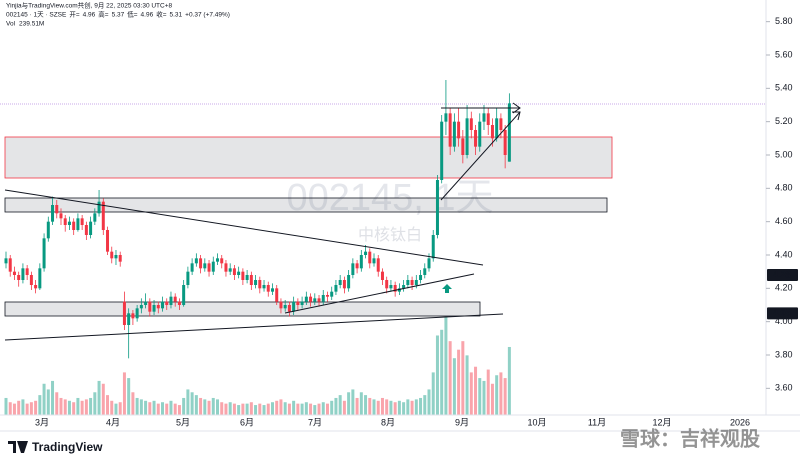 This screenshot has height=462, width=800. I want to click on y-tick-label: 3.80, so click(784, 354).